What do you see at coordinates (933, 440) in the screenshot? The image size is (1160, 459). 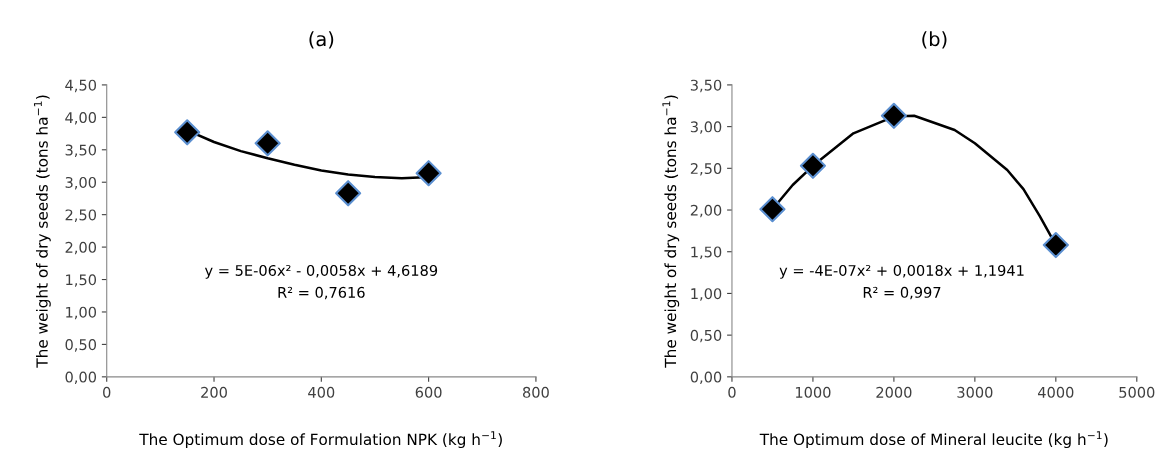 I see `x-axis-title: The Optimum dose of Mineral leucite (kg h$^{−1}$)` at bounding box center [933, 440].